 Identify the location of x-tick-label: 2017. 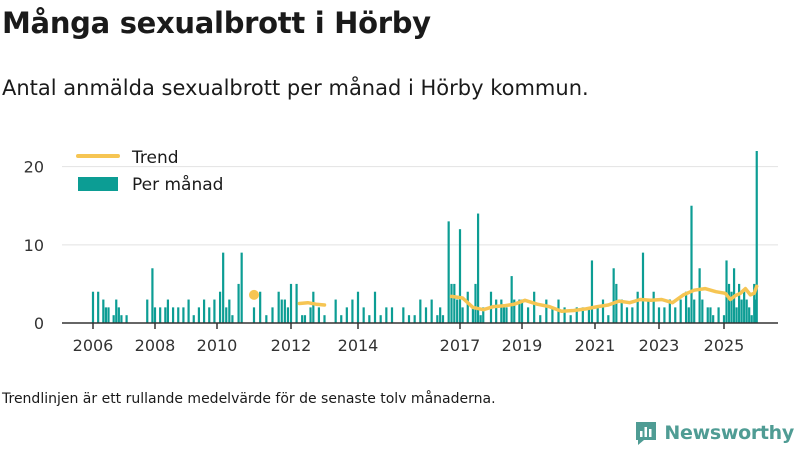
(460, 345).